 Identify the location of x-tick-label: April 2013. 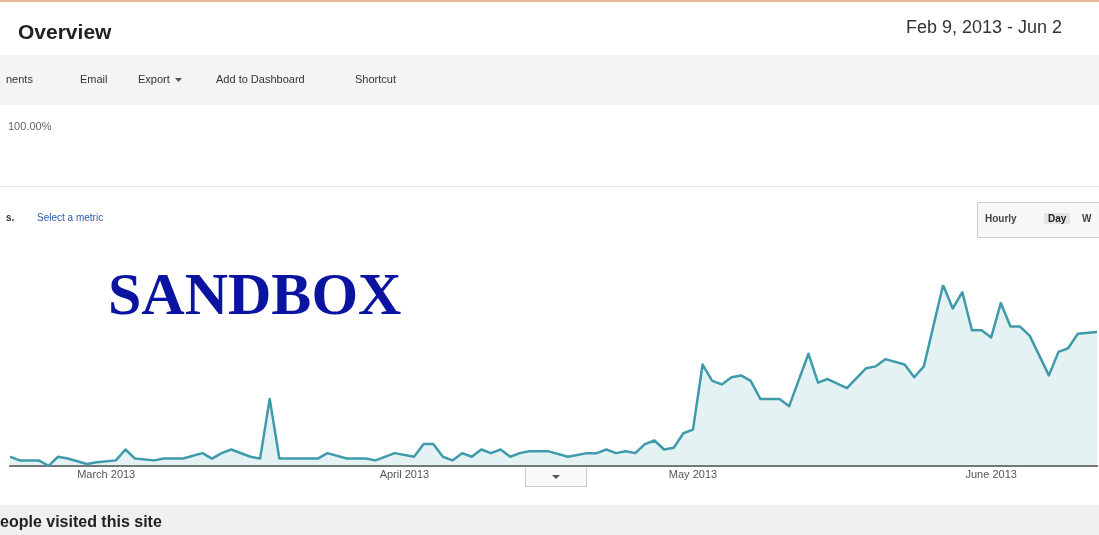
(404, 474).